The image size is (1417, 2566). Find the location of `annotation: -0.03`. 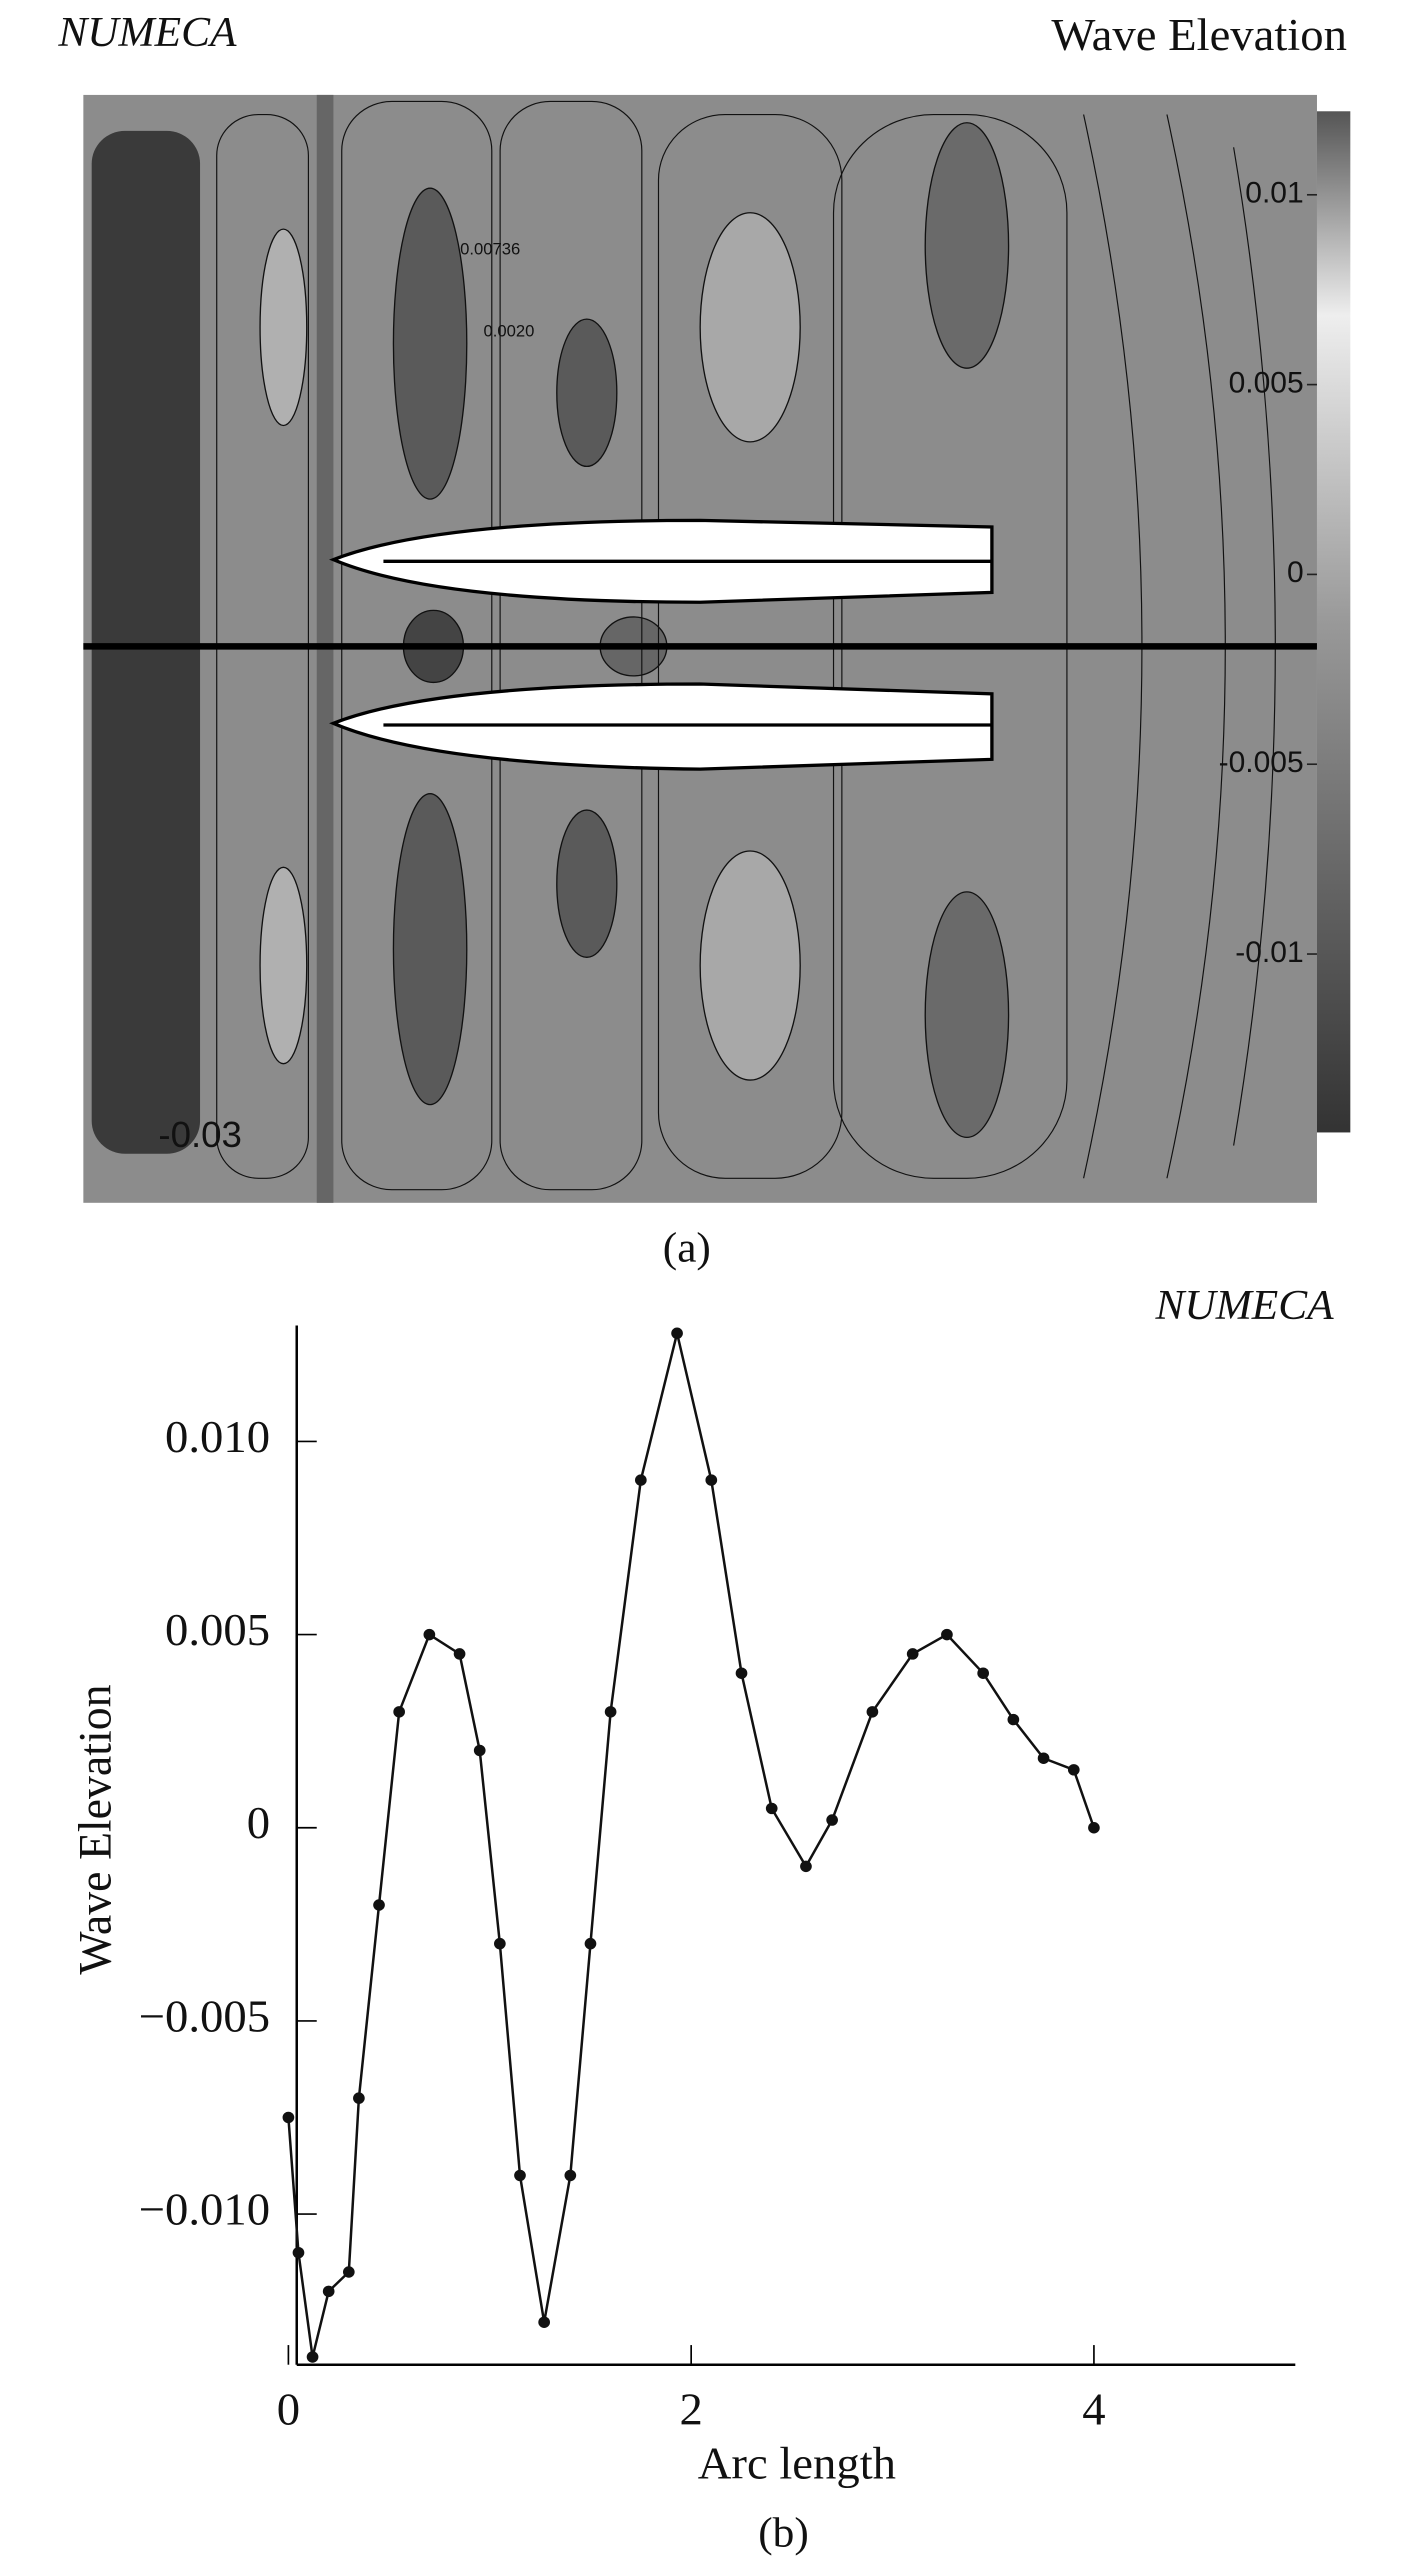

annotation: -0.03 is located at coordinates (200, 1134).